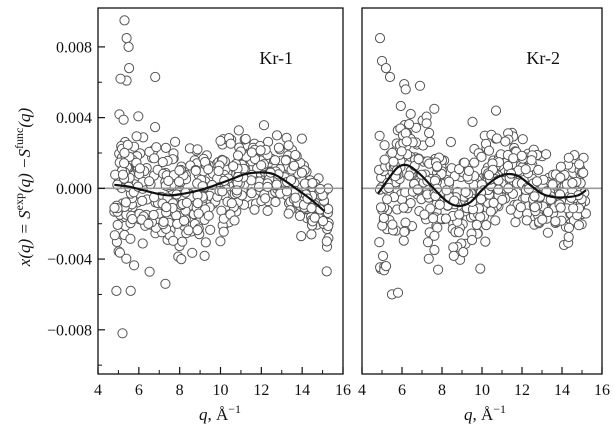 Image resolution: width=613 pixels, height=432 pixels. I want to click on y-ticks: 0.008 0.004 0.000 −0.004 −0.008, so click(76, 202).